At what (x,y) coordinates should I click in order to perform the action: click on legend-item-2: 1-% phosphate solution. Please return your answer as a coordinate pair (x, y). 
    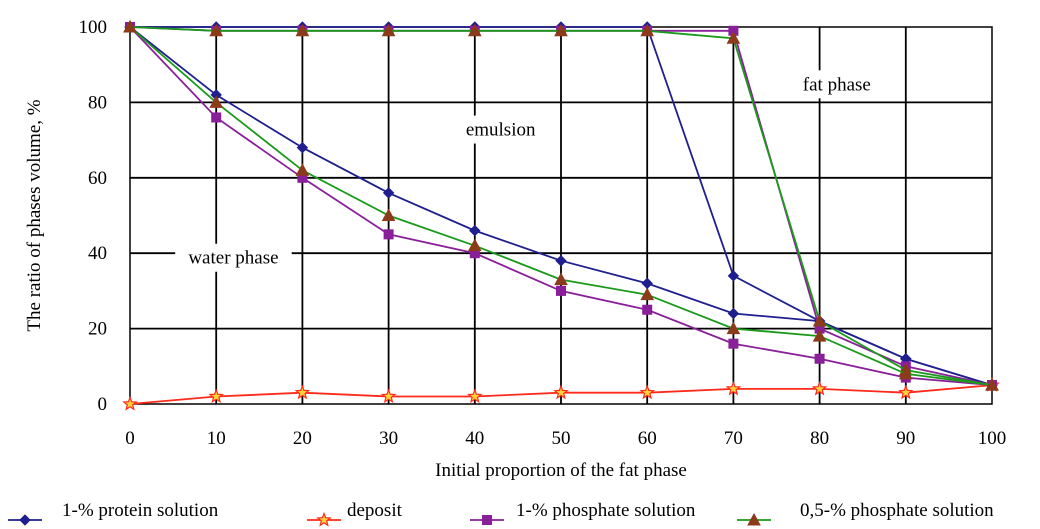
    Looking at the image, I should click on (583, 512).